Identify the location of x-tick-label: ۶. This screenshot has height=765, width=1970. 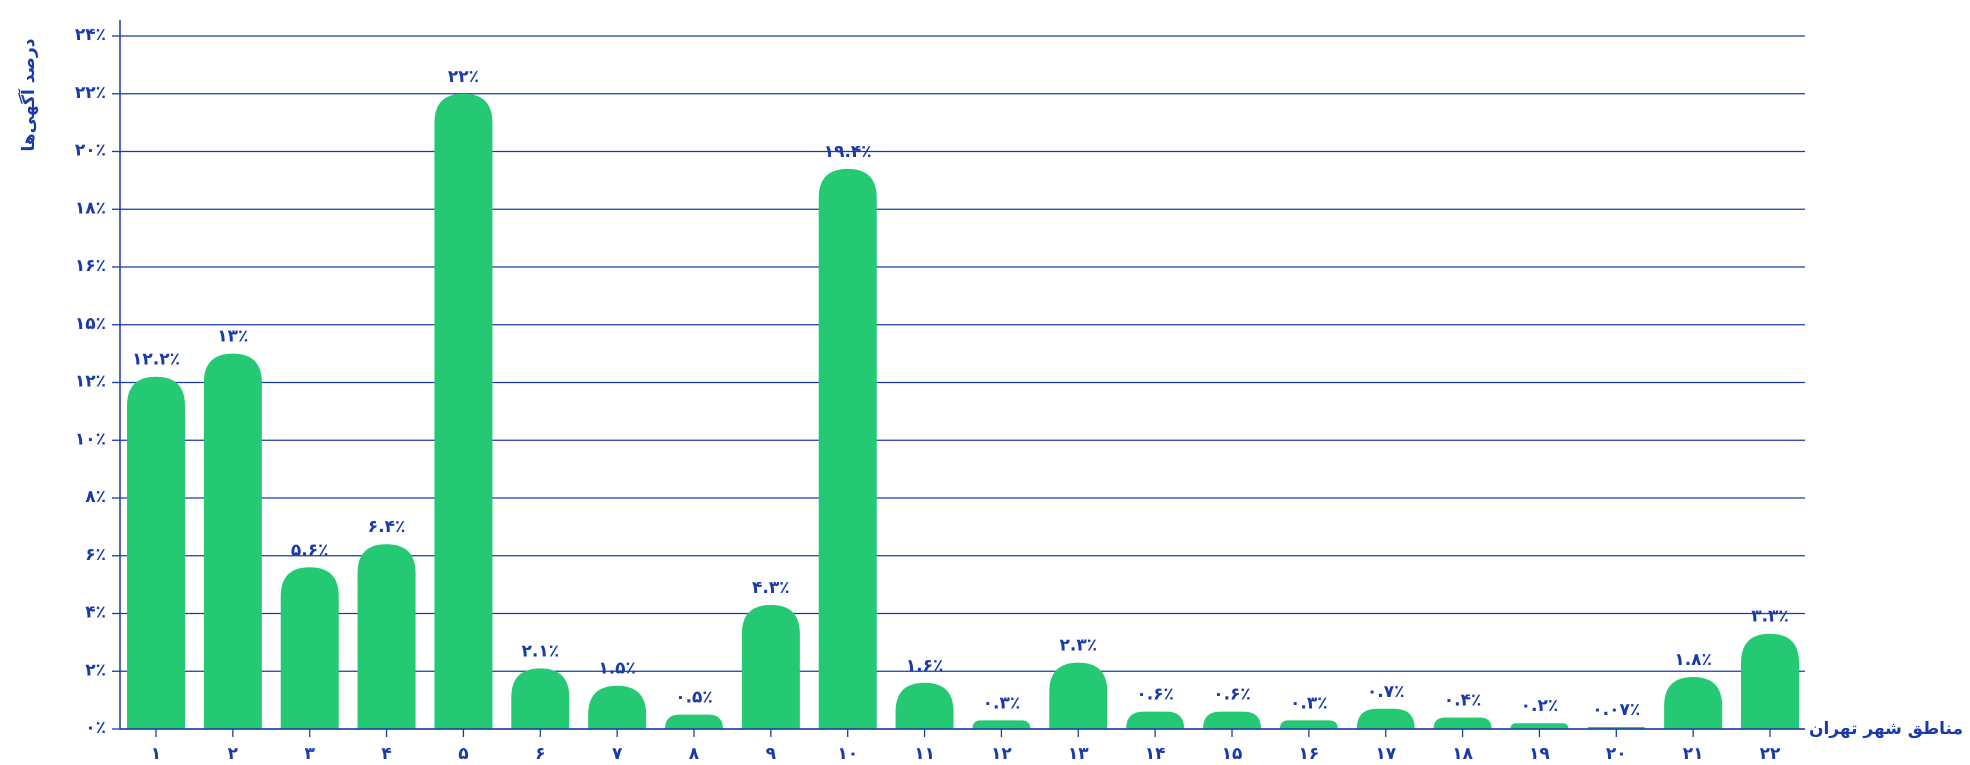
(540, 754).